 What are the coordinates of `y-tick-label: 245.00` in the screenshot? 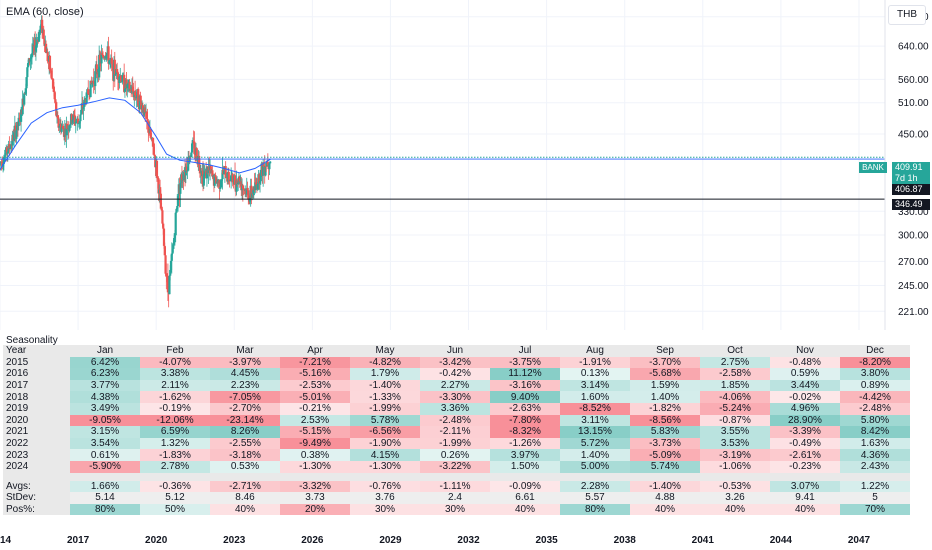 It's located at (913, 286).